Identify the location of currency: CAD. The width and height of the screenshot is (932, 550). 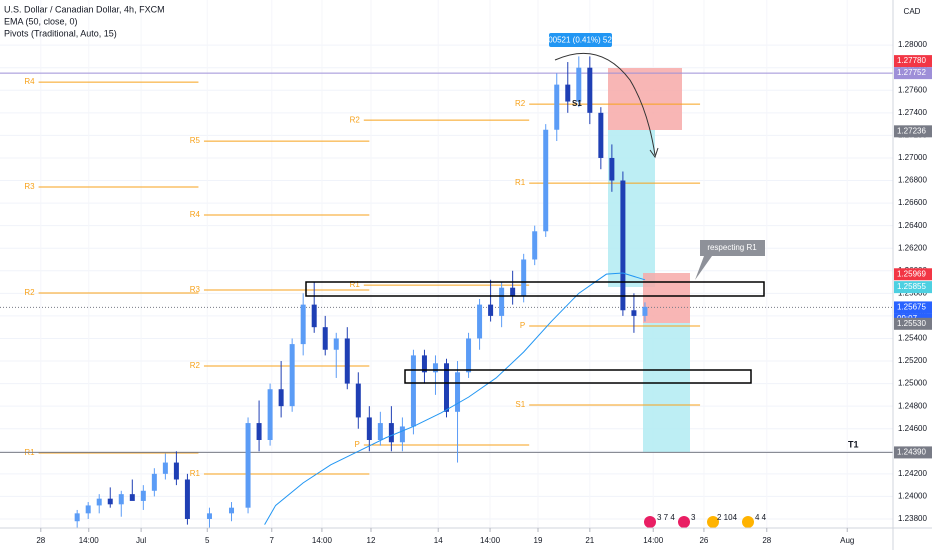
(912, 11).